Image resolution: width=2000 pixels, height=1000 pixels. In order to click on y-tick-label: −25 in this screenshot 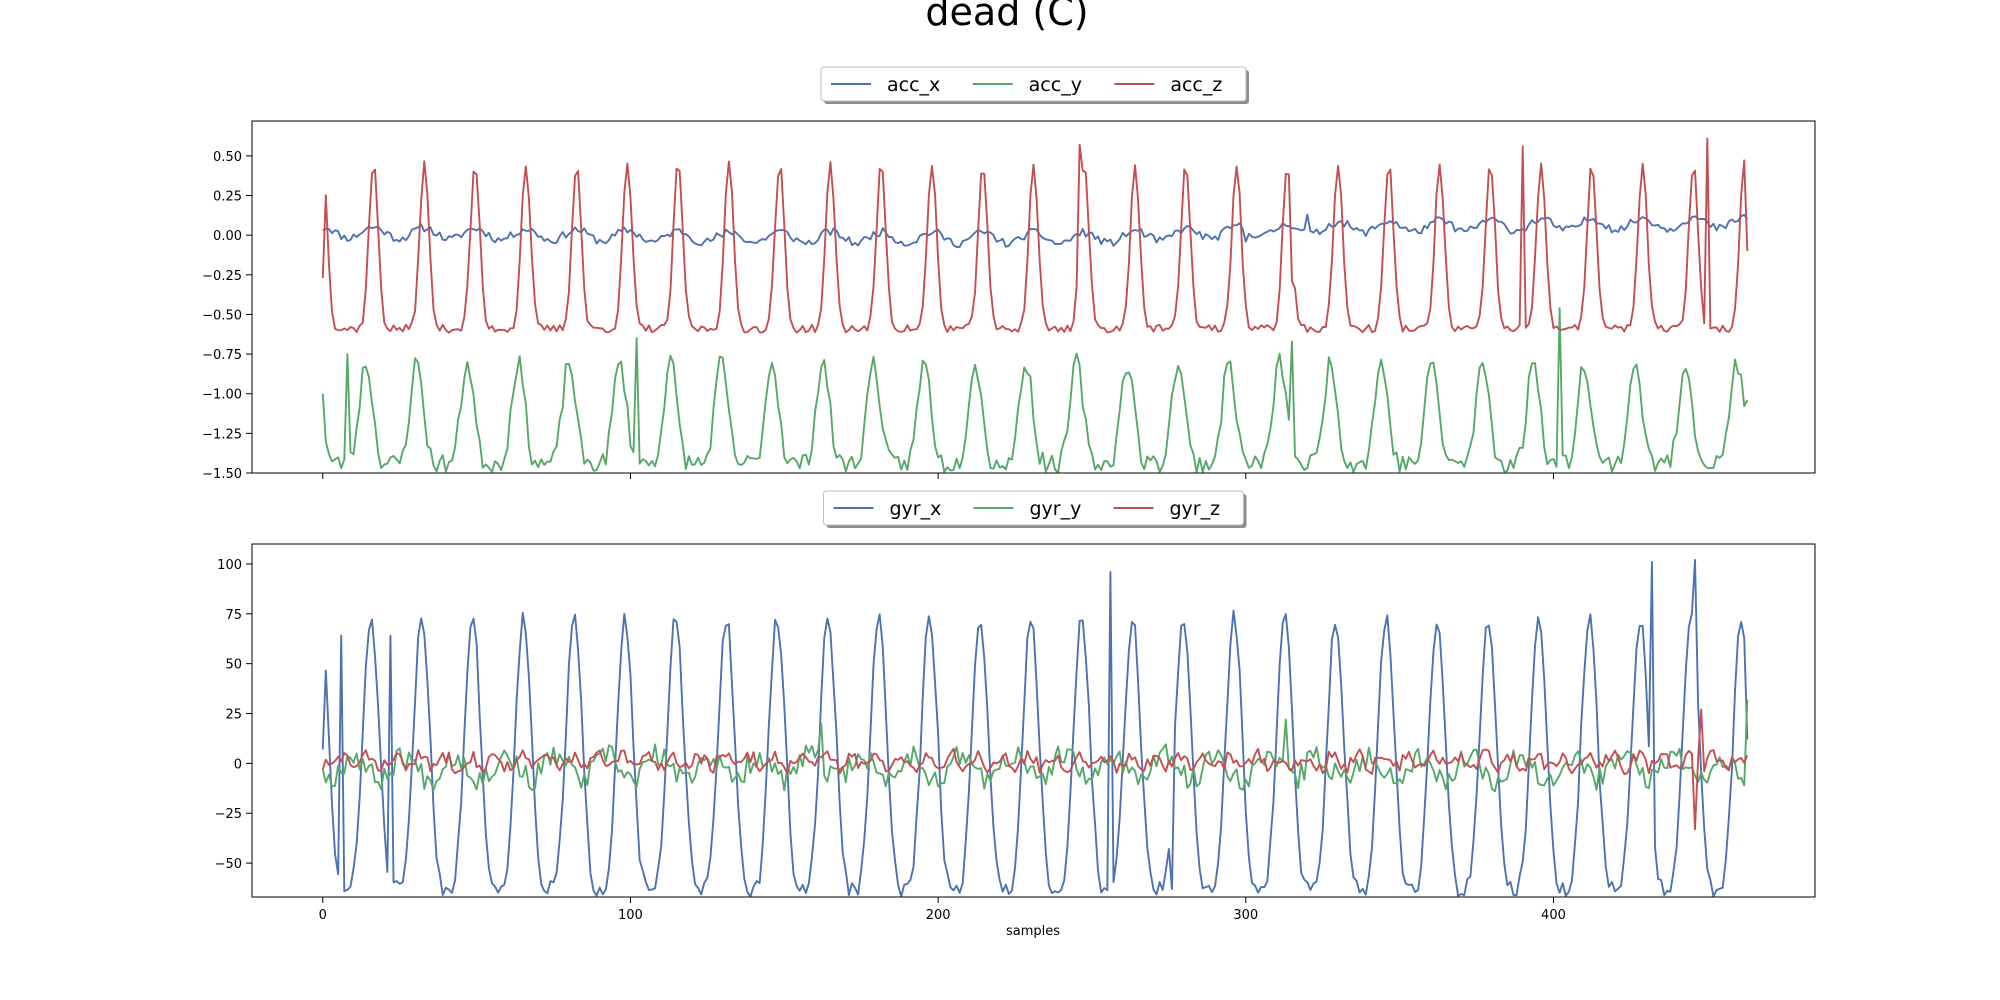, I will do `click(228, 814)`.